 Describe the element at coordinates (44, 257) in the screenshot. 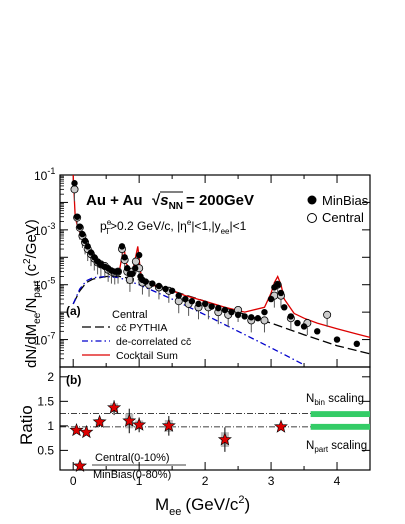

I see `top-y-tick-labels: 10⁻¹ 10⁻³ 10⁻⁵ 10⁻⁷` at that location.